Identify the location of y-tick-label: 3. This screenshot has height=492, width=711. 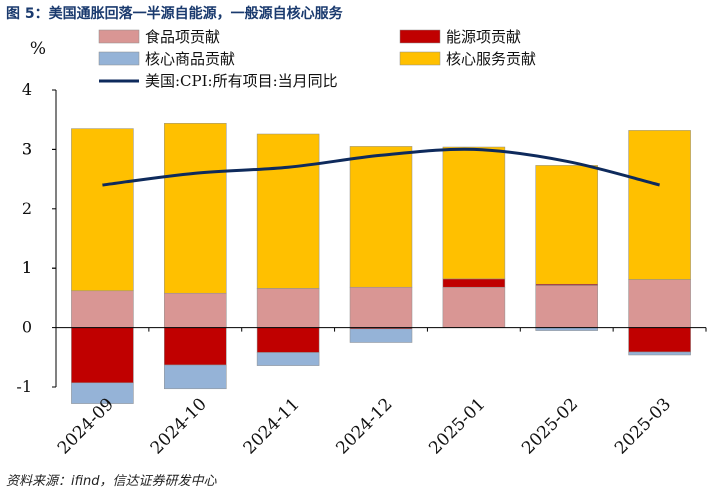
(27, 148).